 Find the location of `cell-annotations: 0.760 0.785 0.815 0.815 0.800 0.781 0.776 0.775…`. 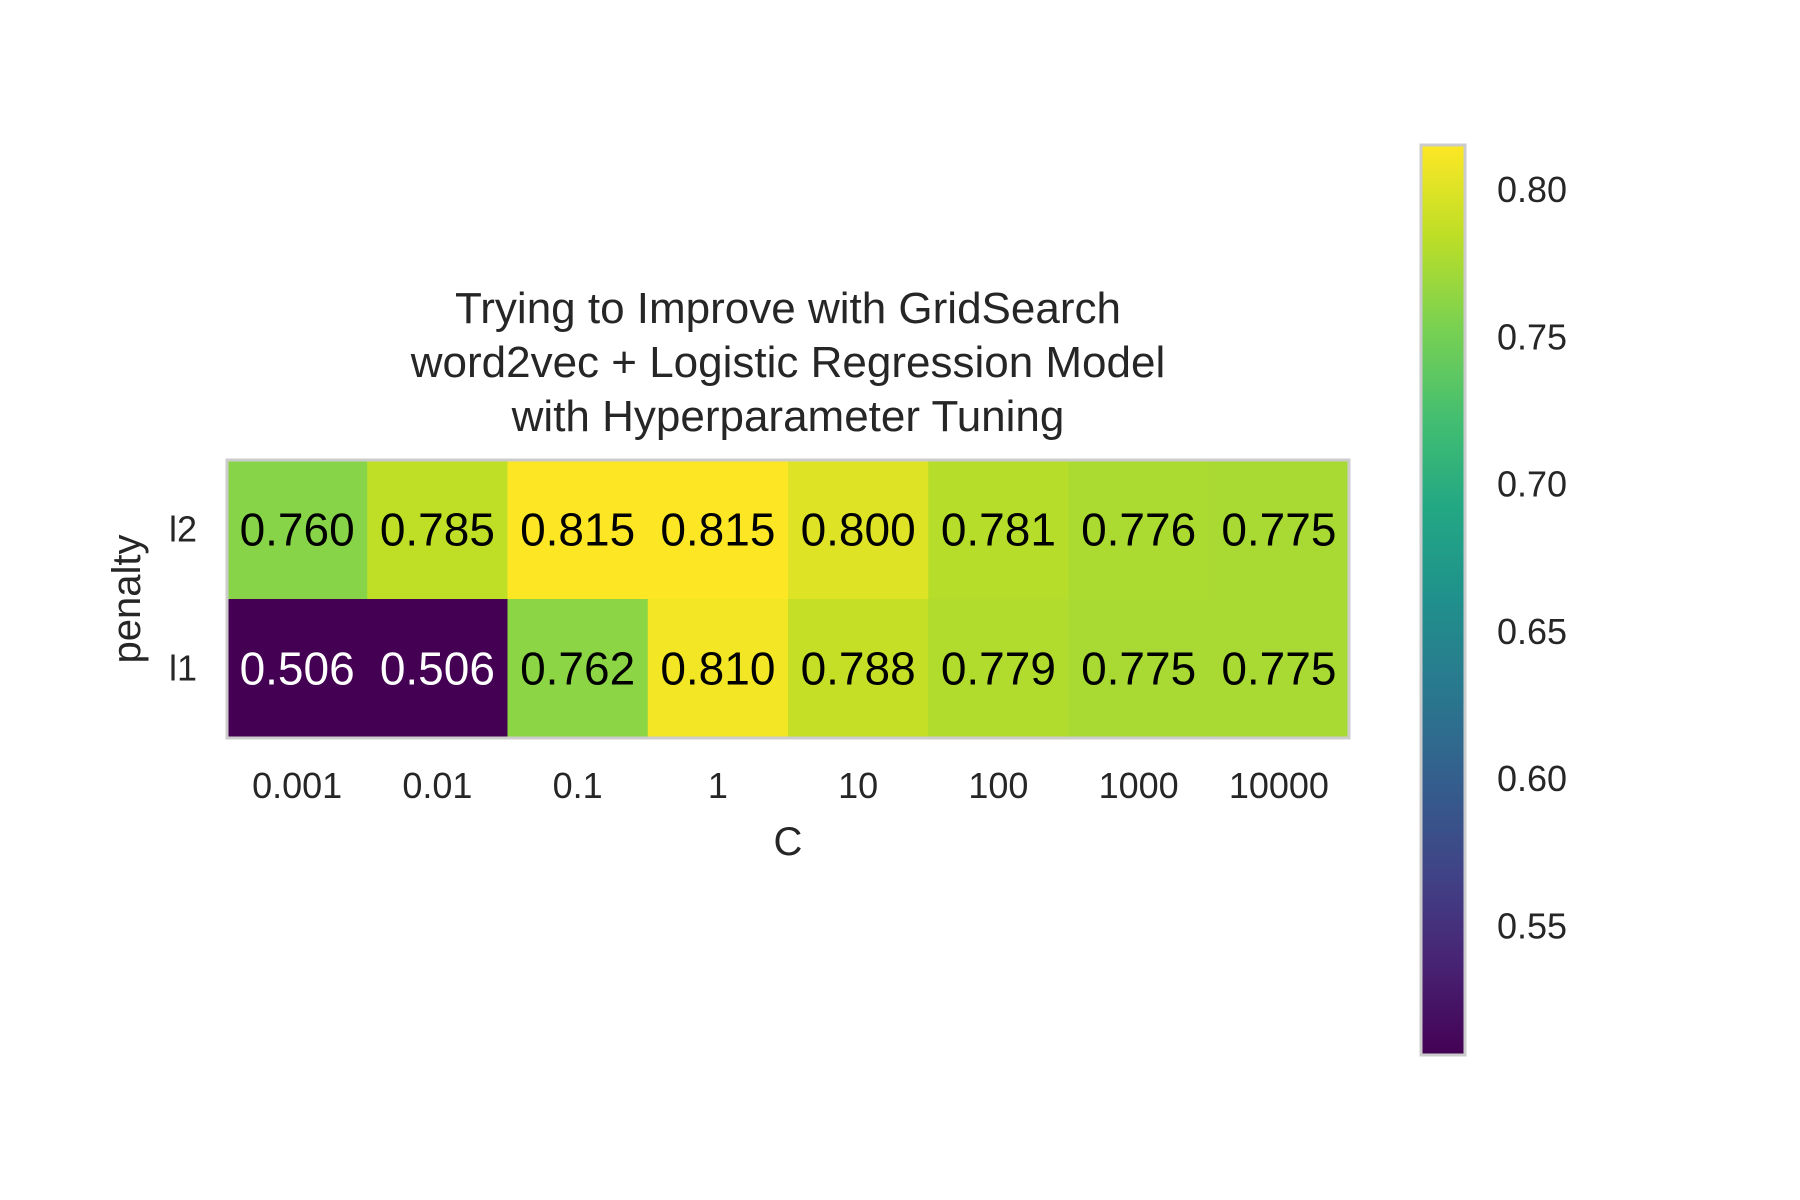

cell-annotations: 0.760 0.785 0.815 0.815 0.800 0.781 0.776 0.775… is located at coordinates (788, 599).